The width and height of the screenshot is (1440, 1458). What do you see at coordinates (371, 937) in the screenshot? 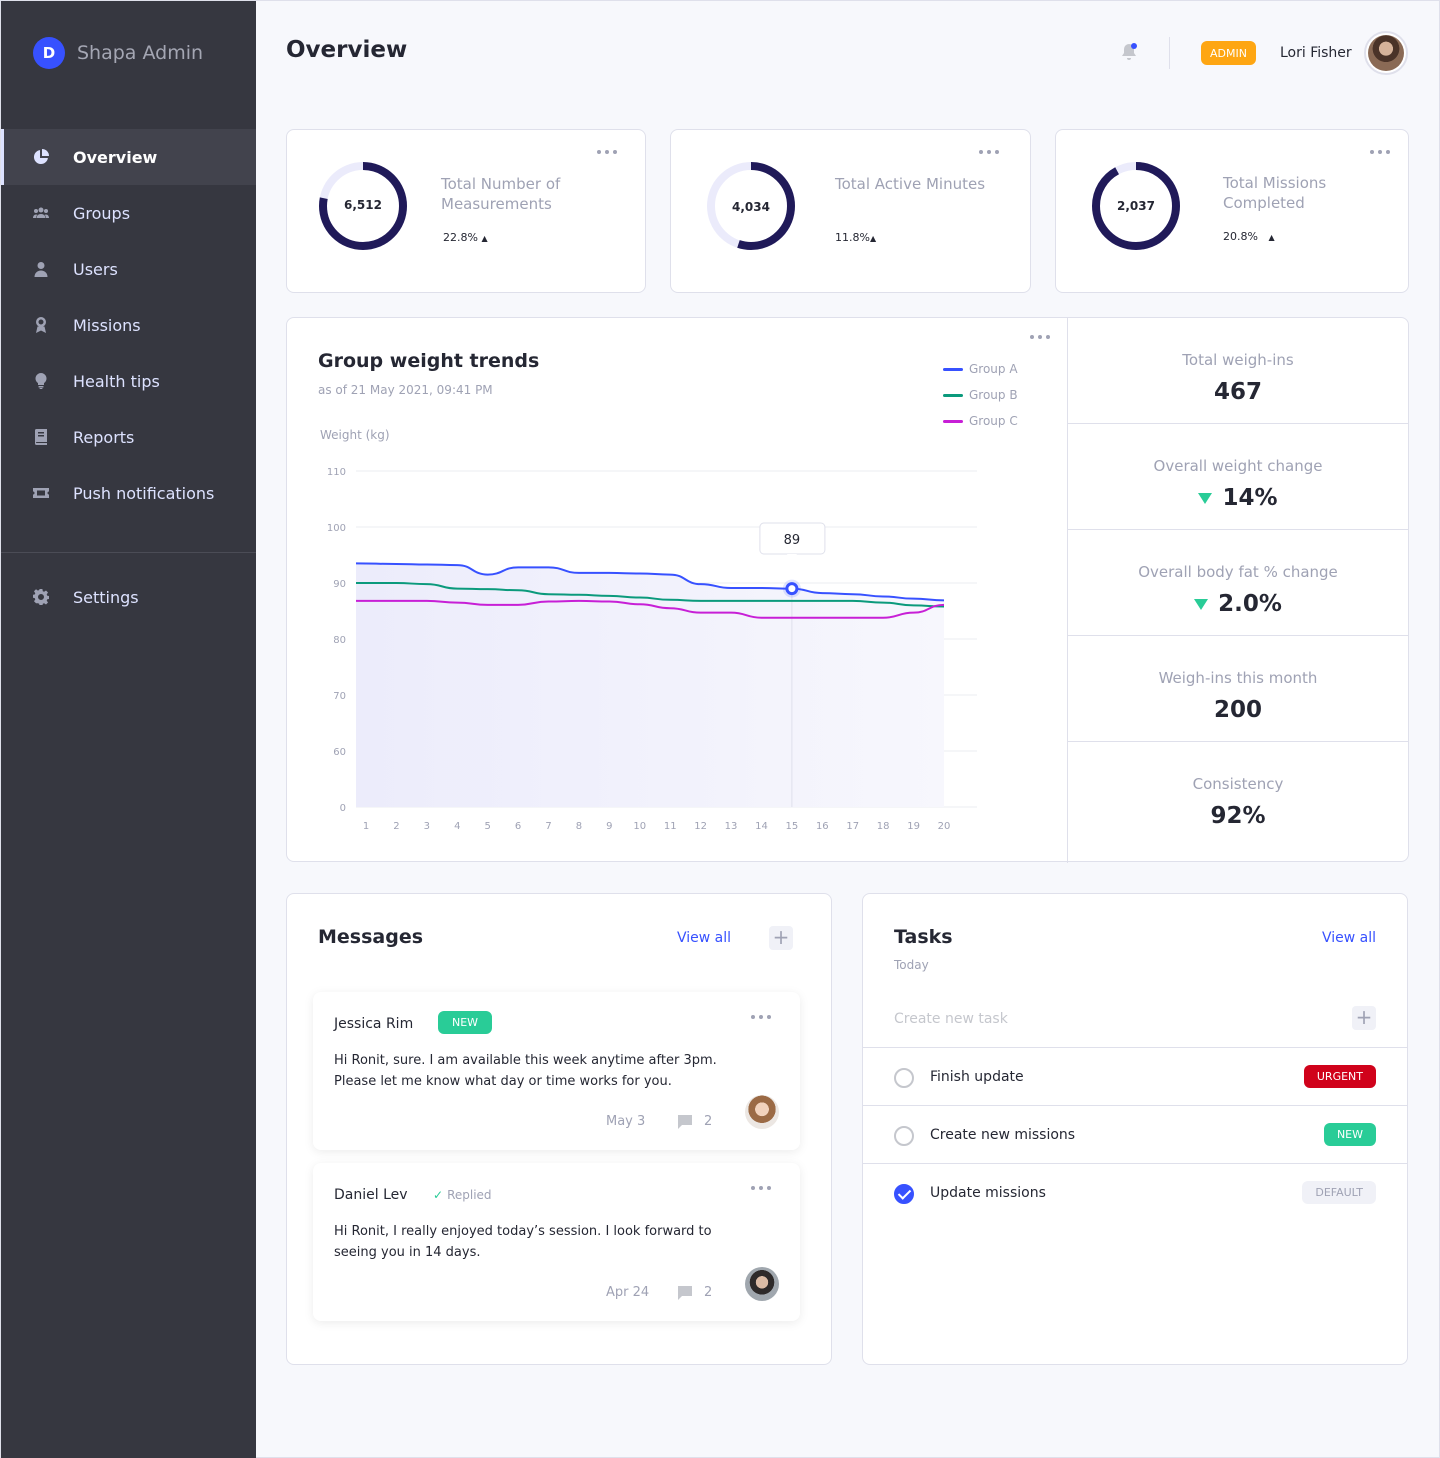
I see `messages-title: Messages` at bounding box center [371, 937].